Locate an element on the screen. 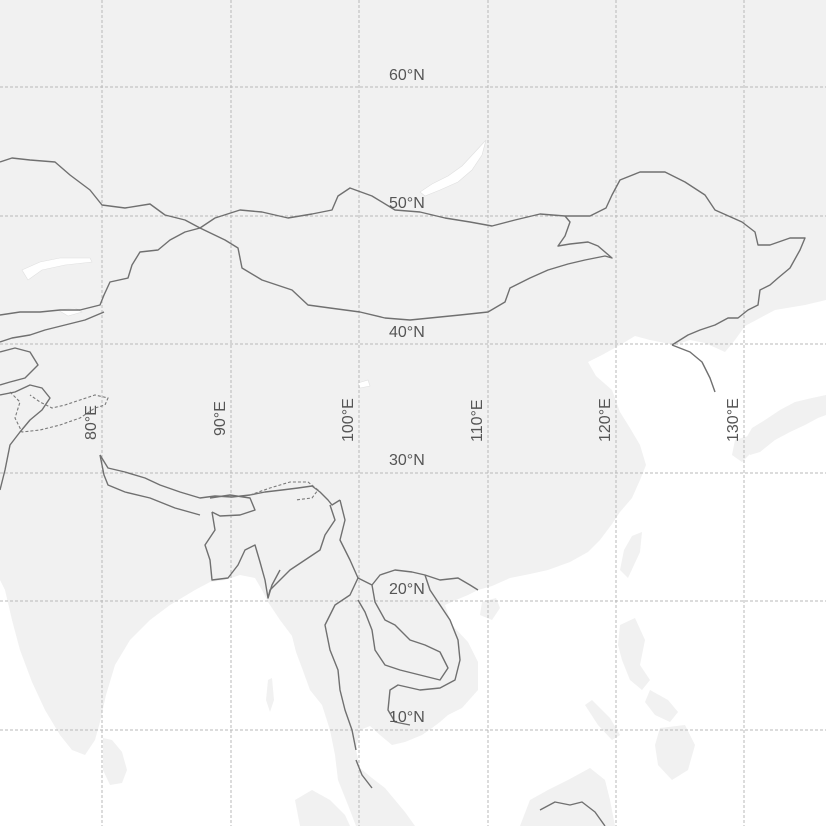 Image resolution: width=826 pixels, height=826 pixels. border-india-myanmar is located at coordinates (301, 551).